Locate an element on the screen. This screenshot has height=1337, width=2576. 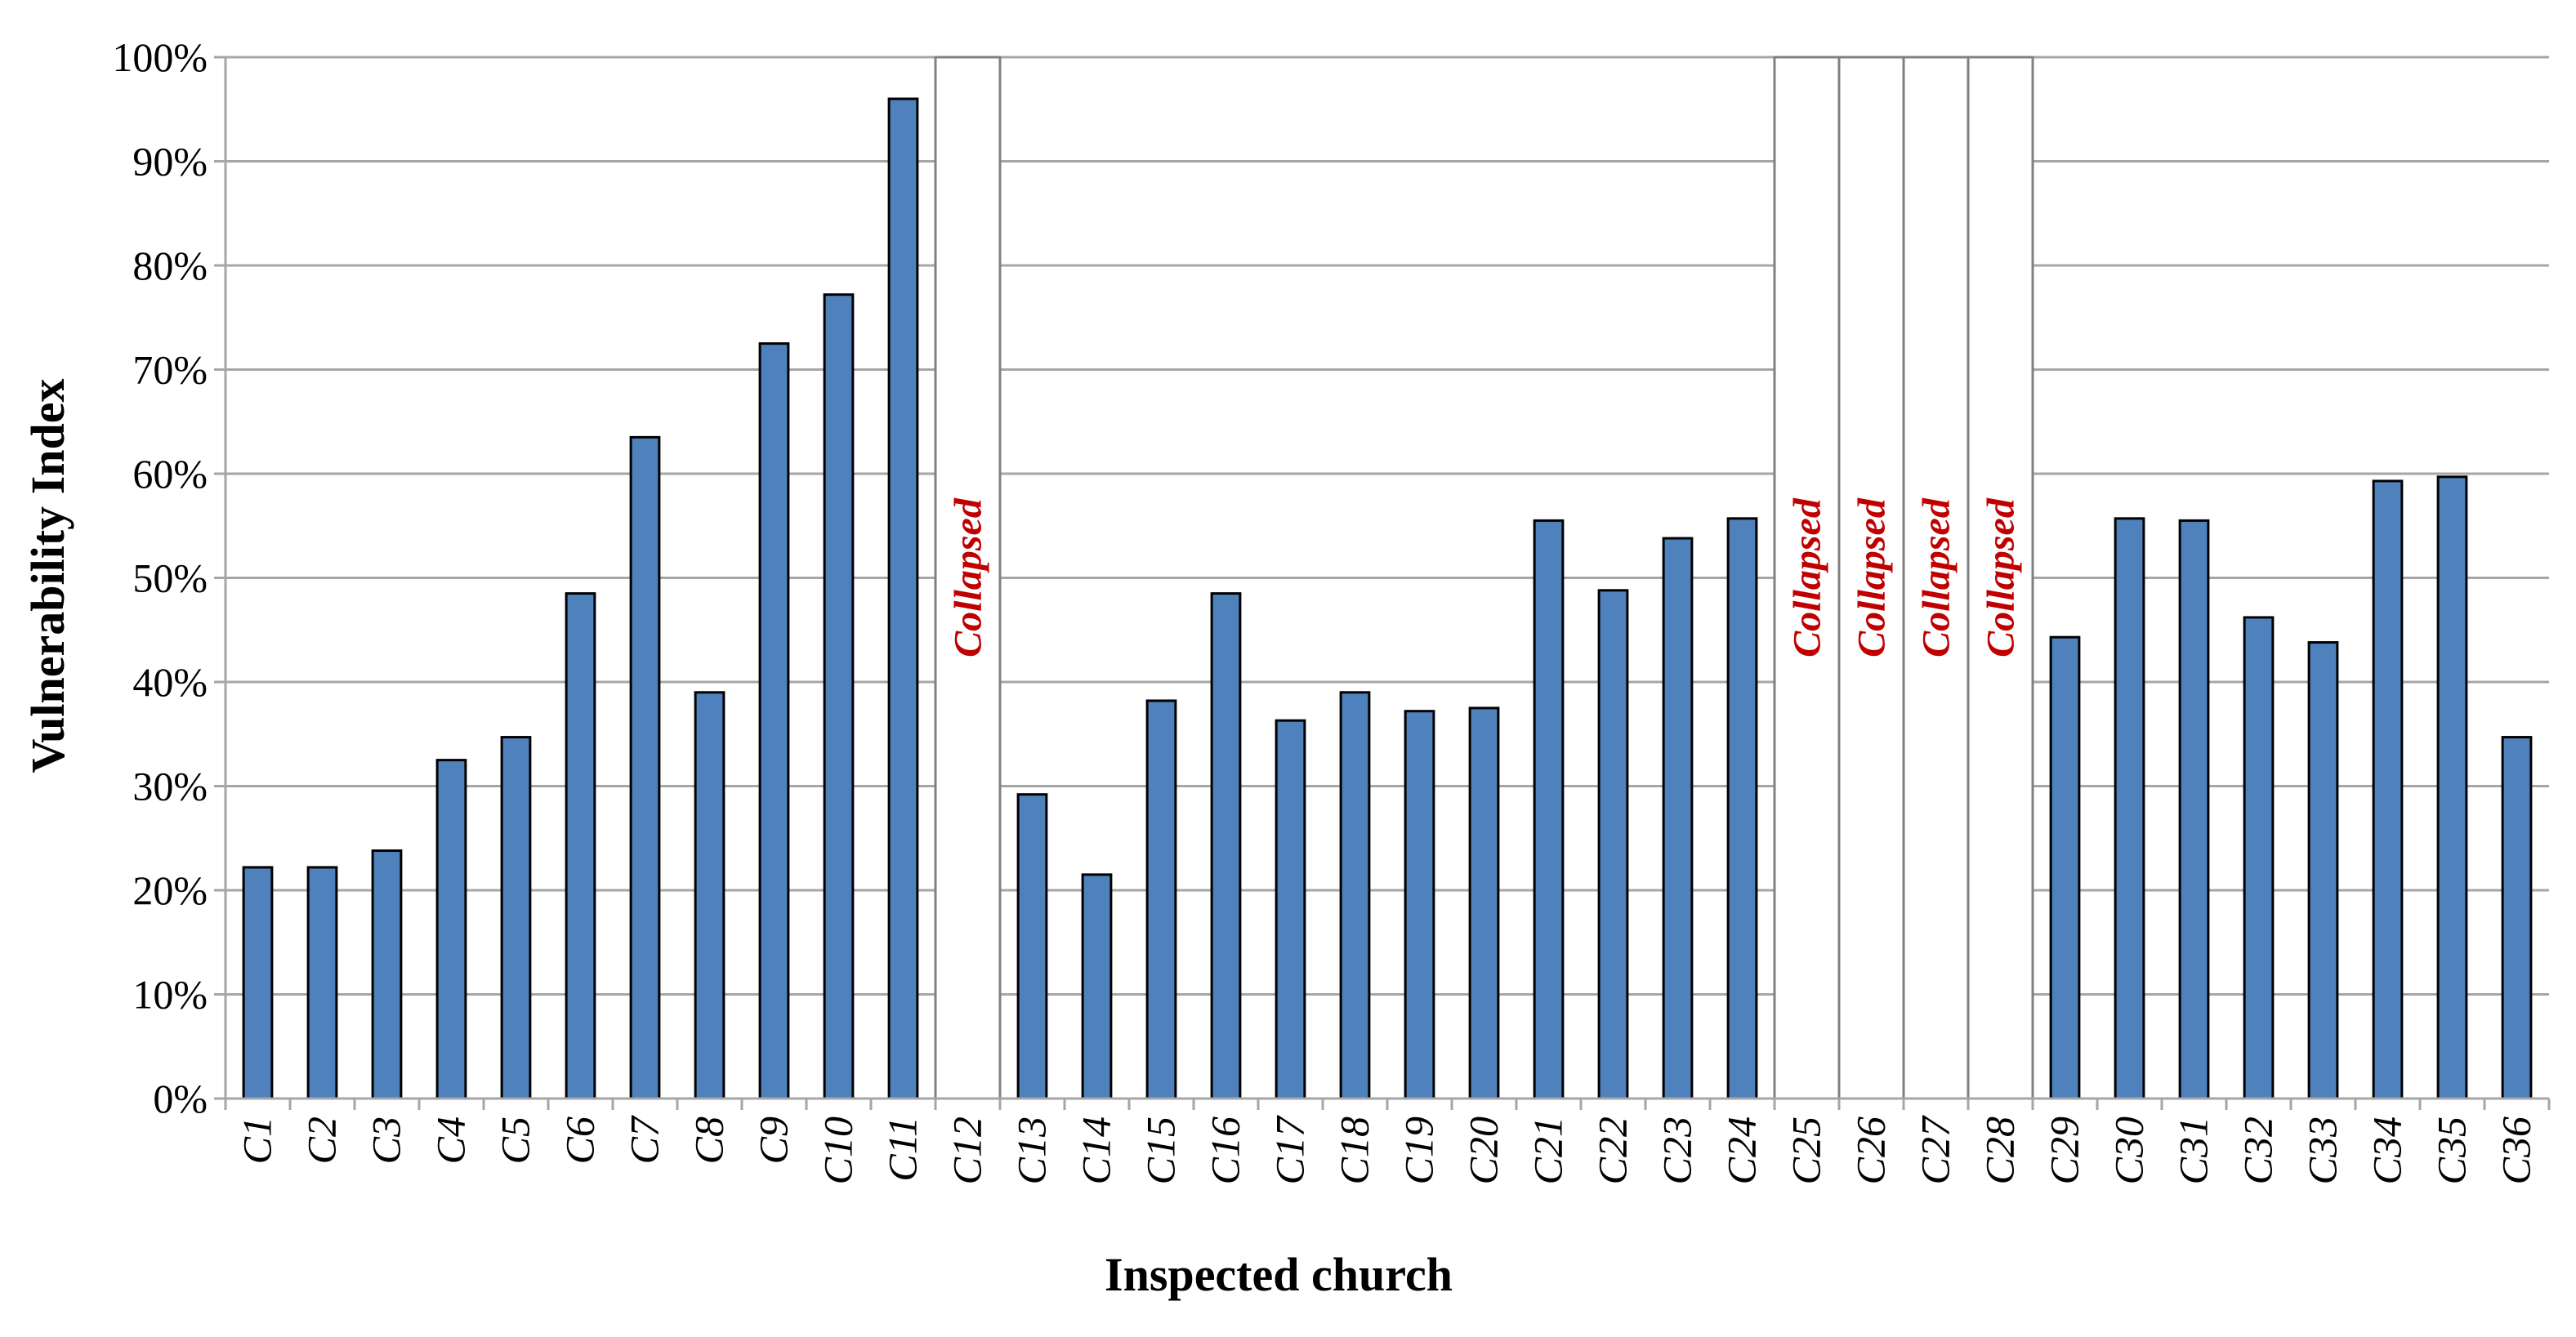
x-tick-label: C24 is located at coordinates (1742, 1150).